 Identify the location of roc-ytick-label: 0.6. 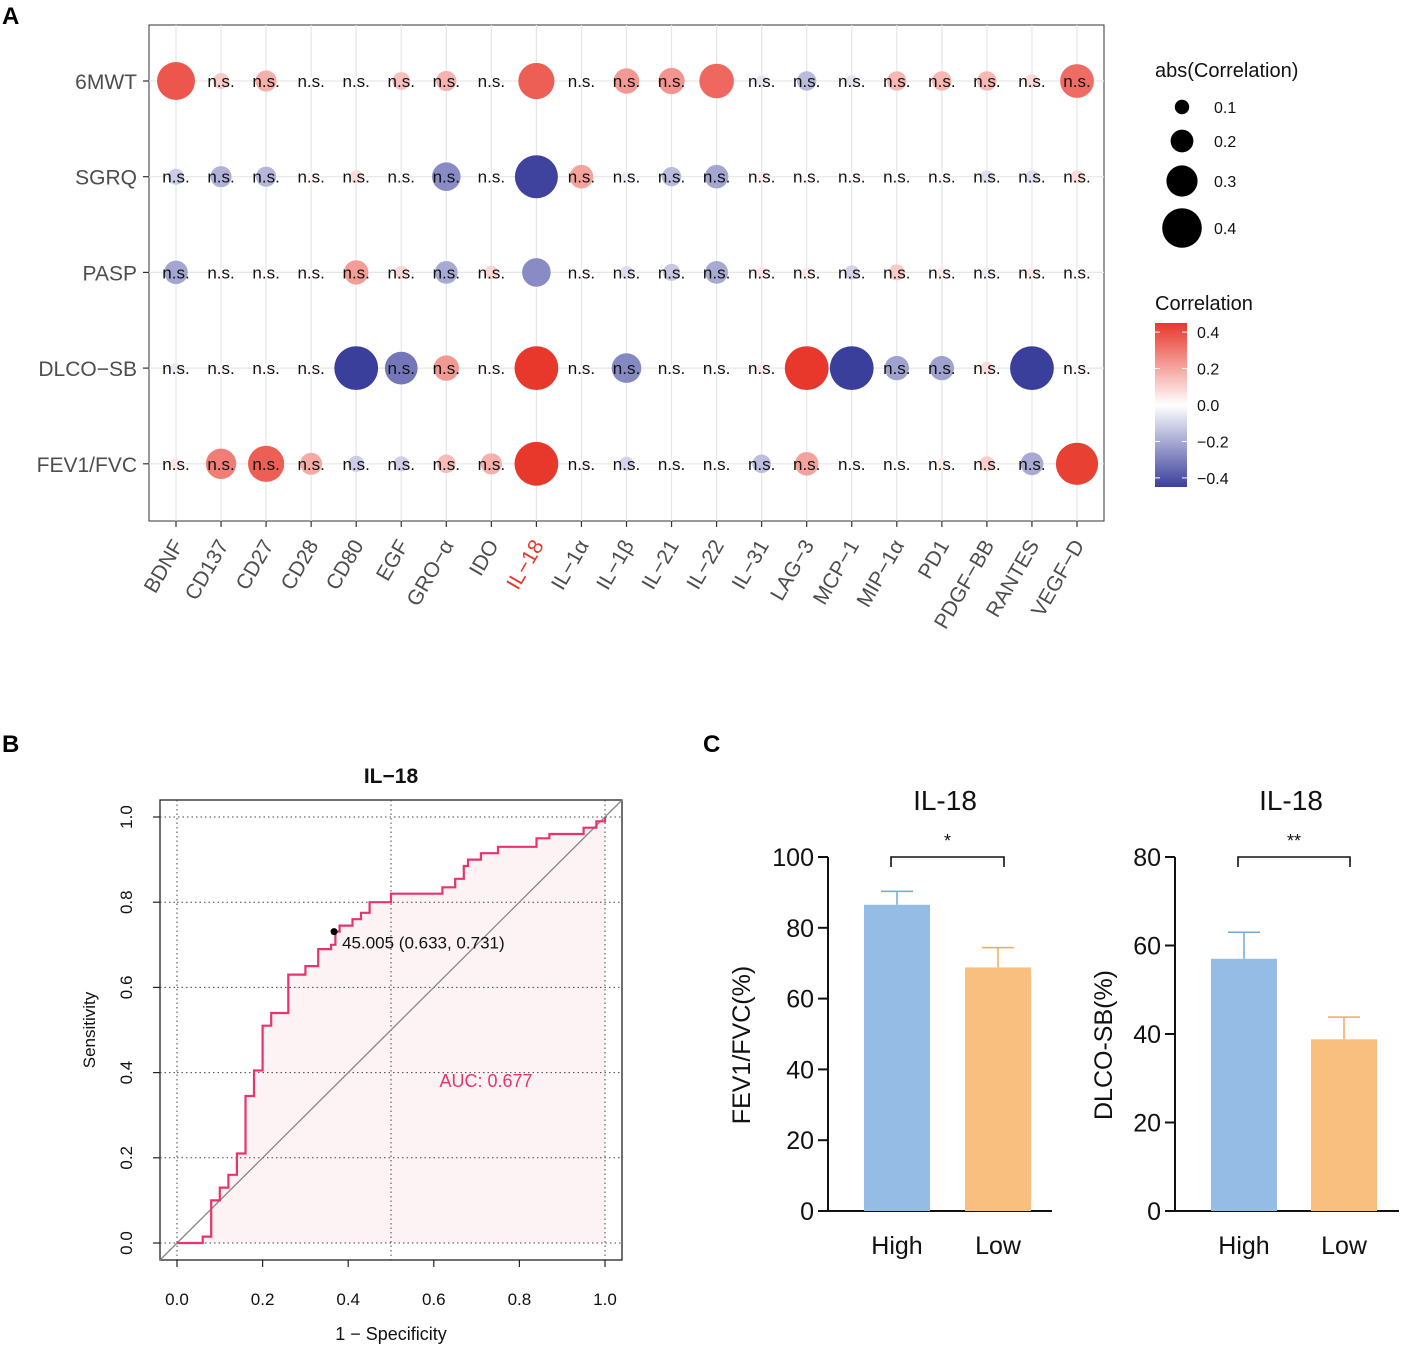
(126, 988).